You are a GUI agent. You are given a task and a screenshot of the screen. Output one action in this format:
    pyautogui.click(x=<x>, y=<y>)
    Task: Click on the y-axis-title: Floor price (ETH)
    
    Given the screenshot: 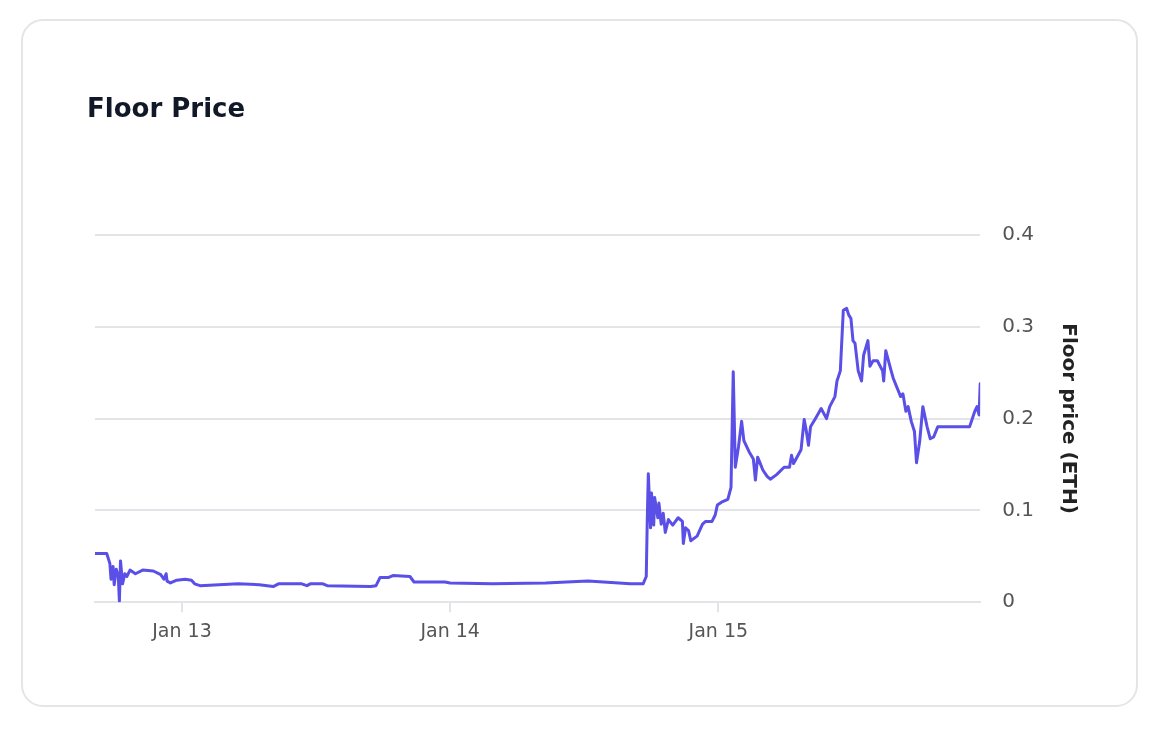 What is the action you would take?
    pyautogui.click(x=1069, y=418)
    